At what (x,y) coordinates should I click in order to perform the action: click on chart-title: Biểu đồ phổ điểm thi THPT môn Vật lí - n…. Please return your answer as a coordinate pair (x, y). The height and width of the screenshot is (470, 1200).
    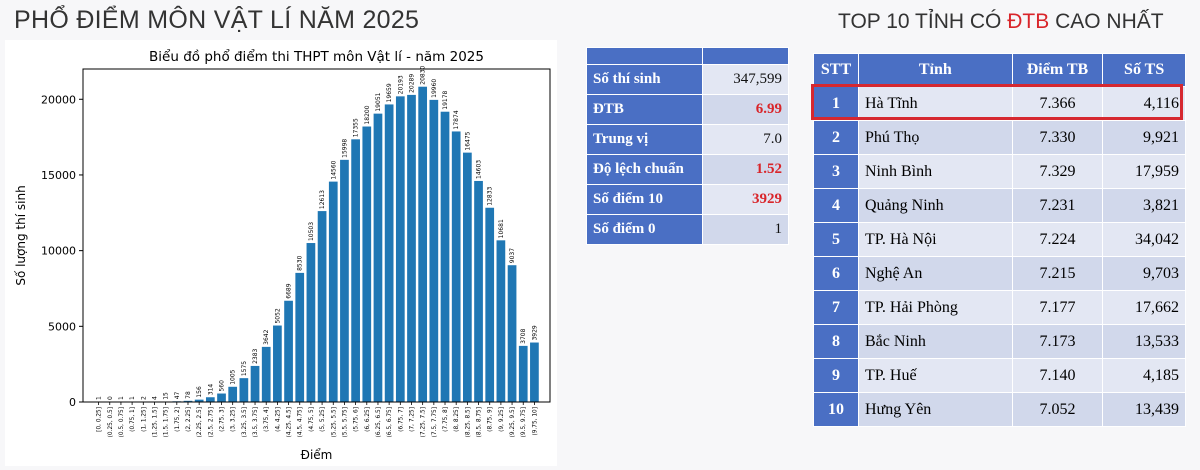
    Looking at the image, I should click on (316, 56).